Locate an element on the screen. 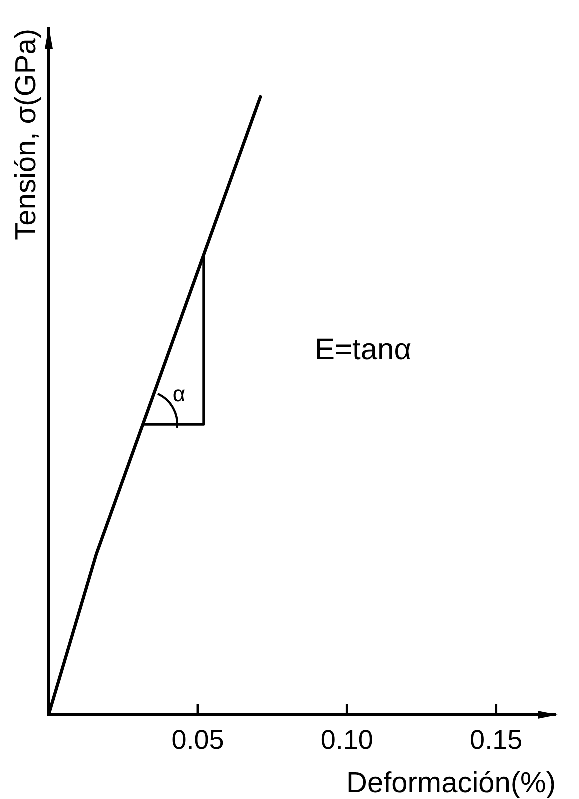 The width and height of the screenshot is (579, 799). annotation: E=tanα is located at coordinates (363, 350).